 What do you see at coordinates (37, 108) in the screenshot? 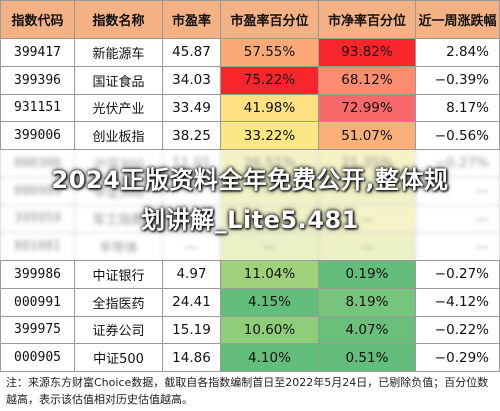
I see `row-code-cell: 931151` at bounding box center [37, 108].